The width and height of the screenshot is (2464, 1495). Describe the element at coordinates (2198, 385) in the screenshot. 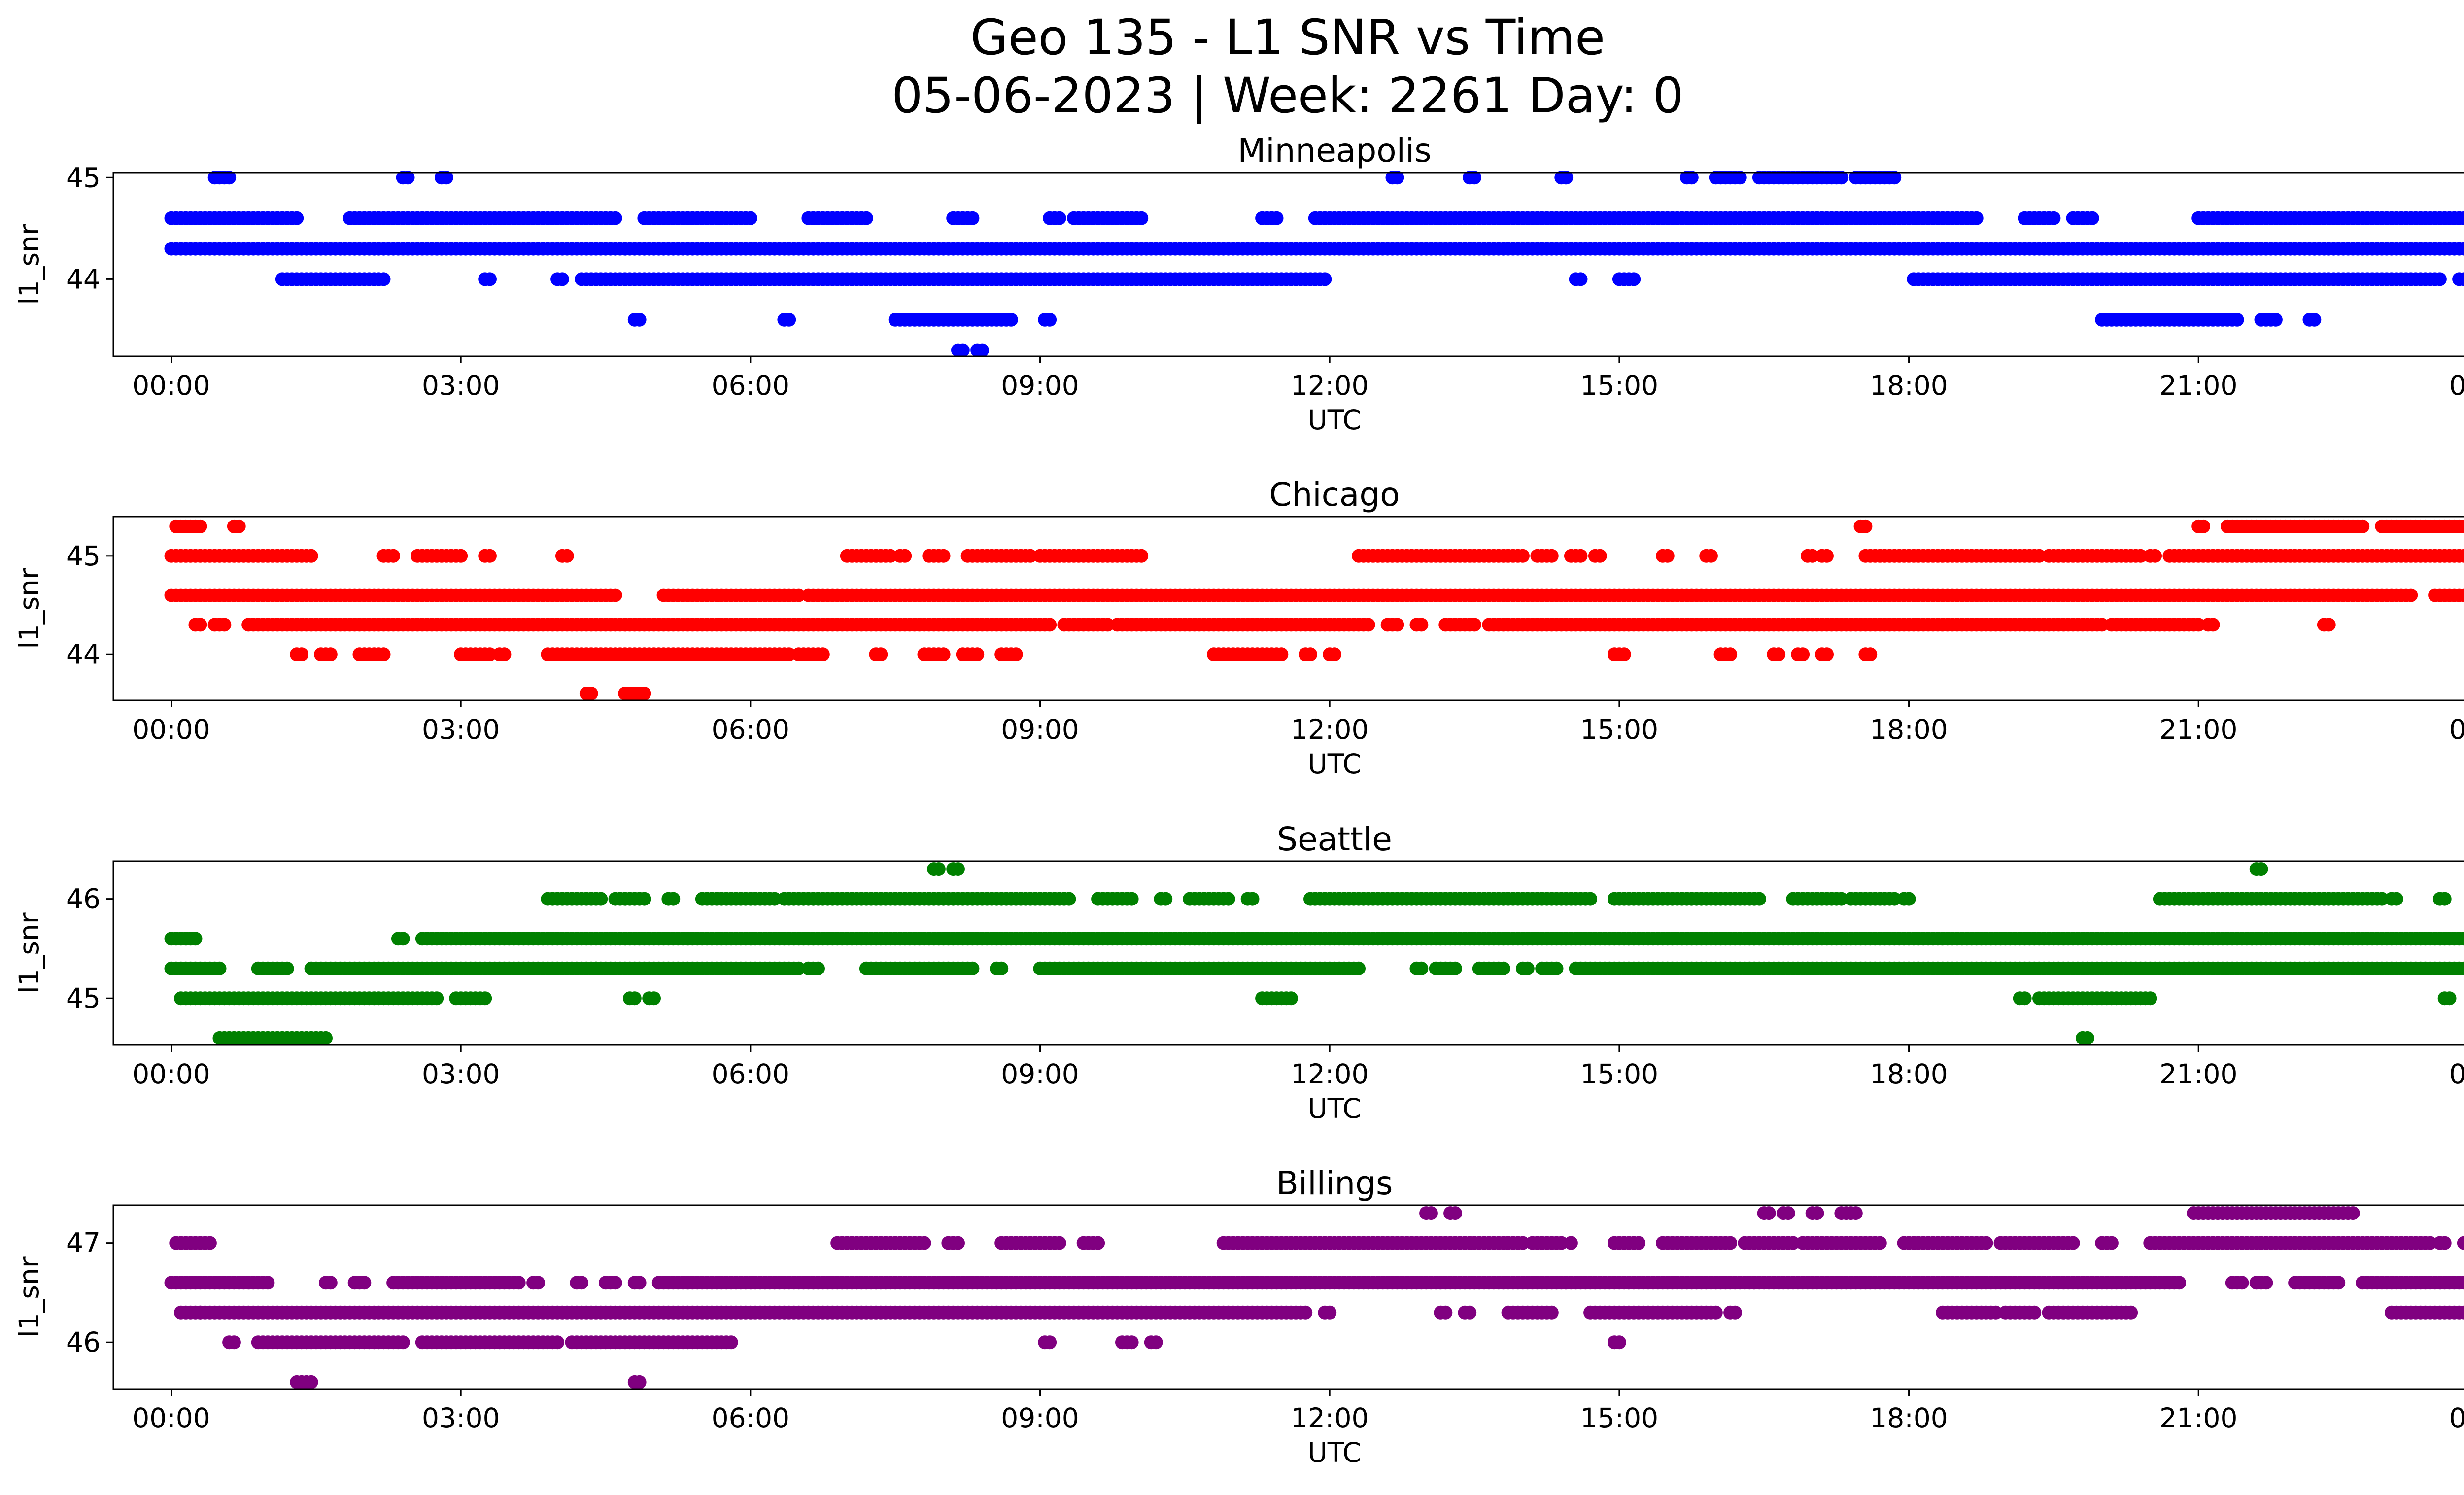

I see `x-tick-label: 21:00` at that location.